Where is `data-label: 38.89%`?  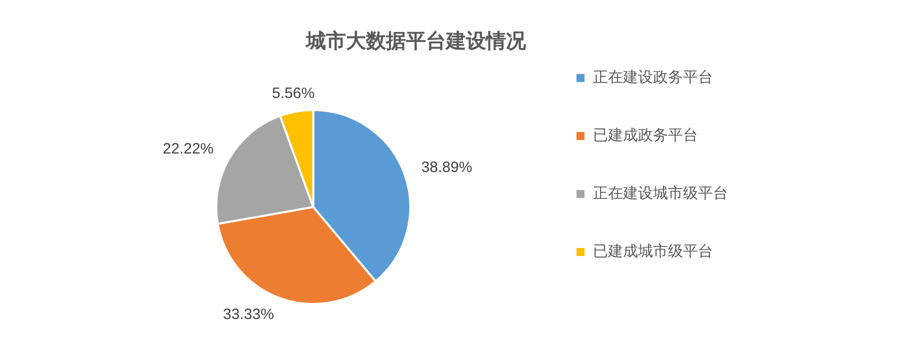 data-label: 38.89% is located at coordinates (446, 167).